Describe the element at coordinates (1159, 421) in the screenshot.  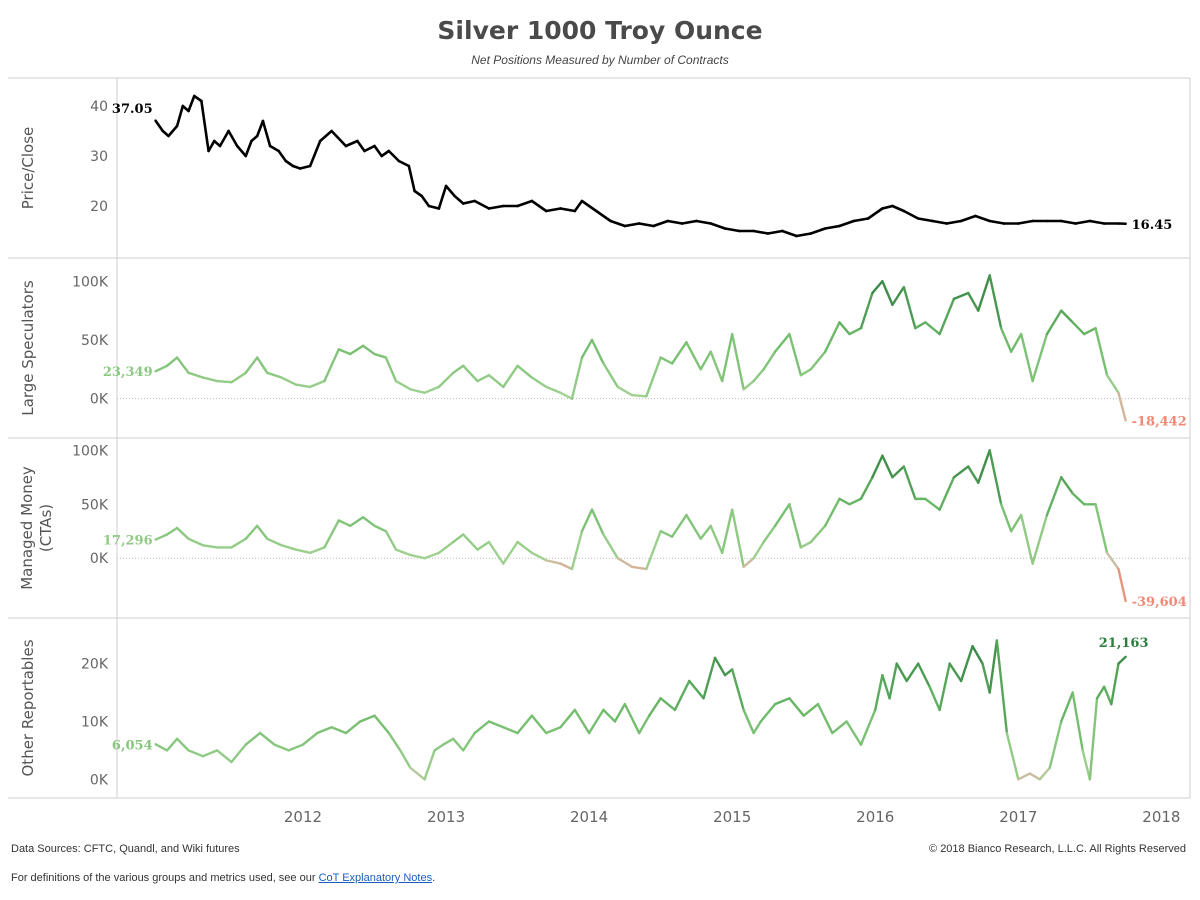
I see `end-value-label: -18,442` at that location.